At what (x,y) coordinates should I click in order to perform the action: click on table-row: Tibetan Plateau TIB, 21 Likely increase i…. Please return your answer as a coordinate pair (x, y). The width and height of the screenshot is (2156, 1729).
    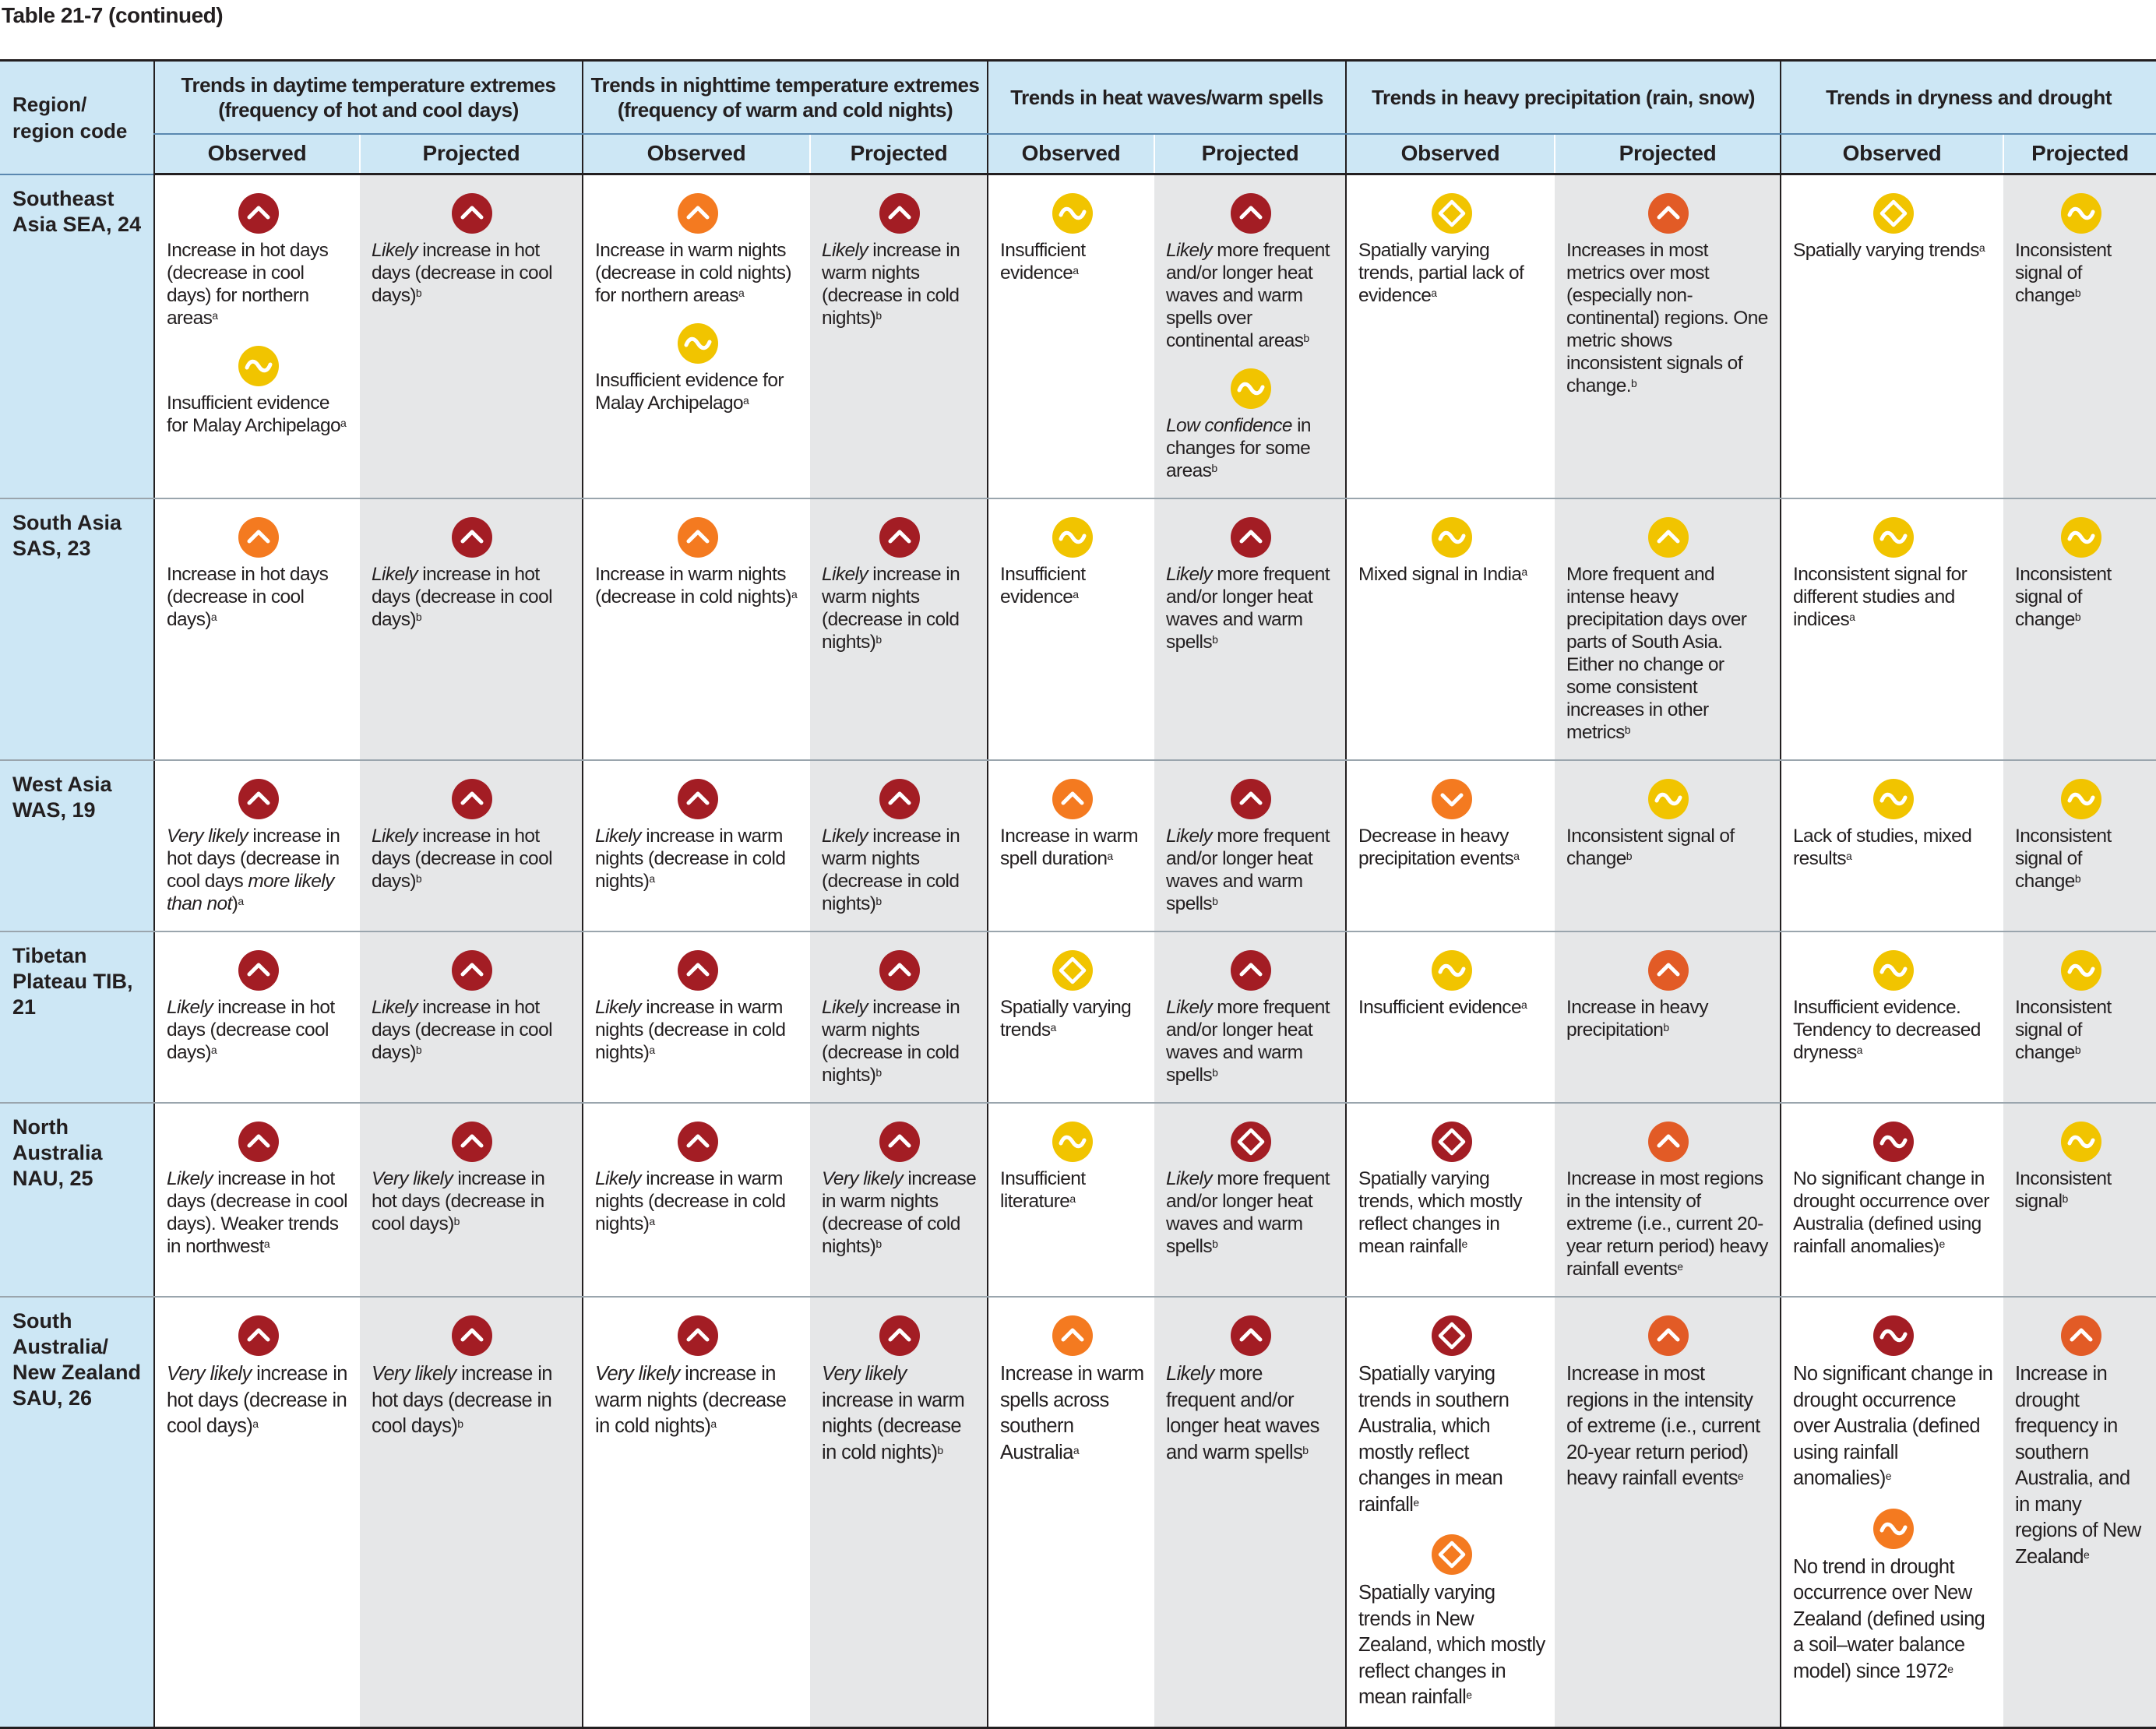
    Looking at the image, I should click on (1078, 1018).